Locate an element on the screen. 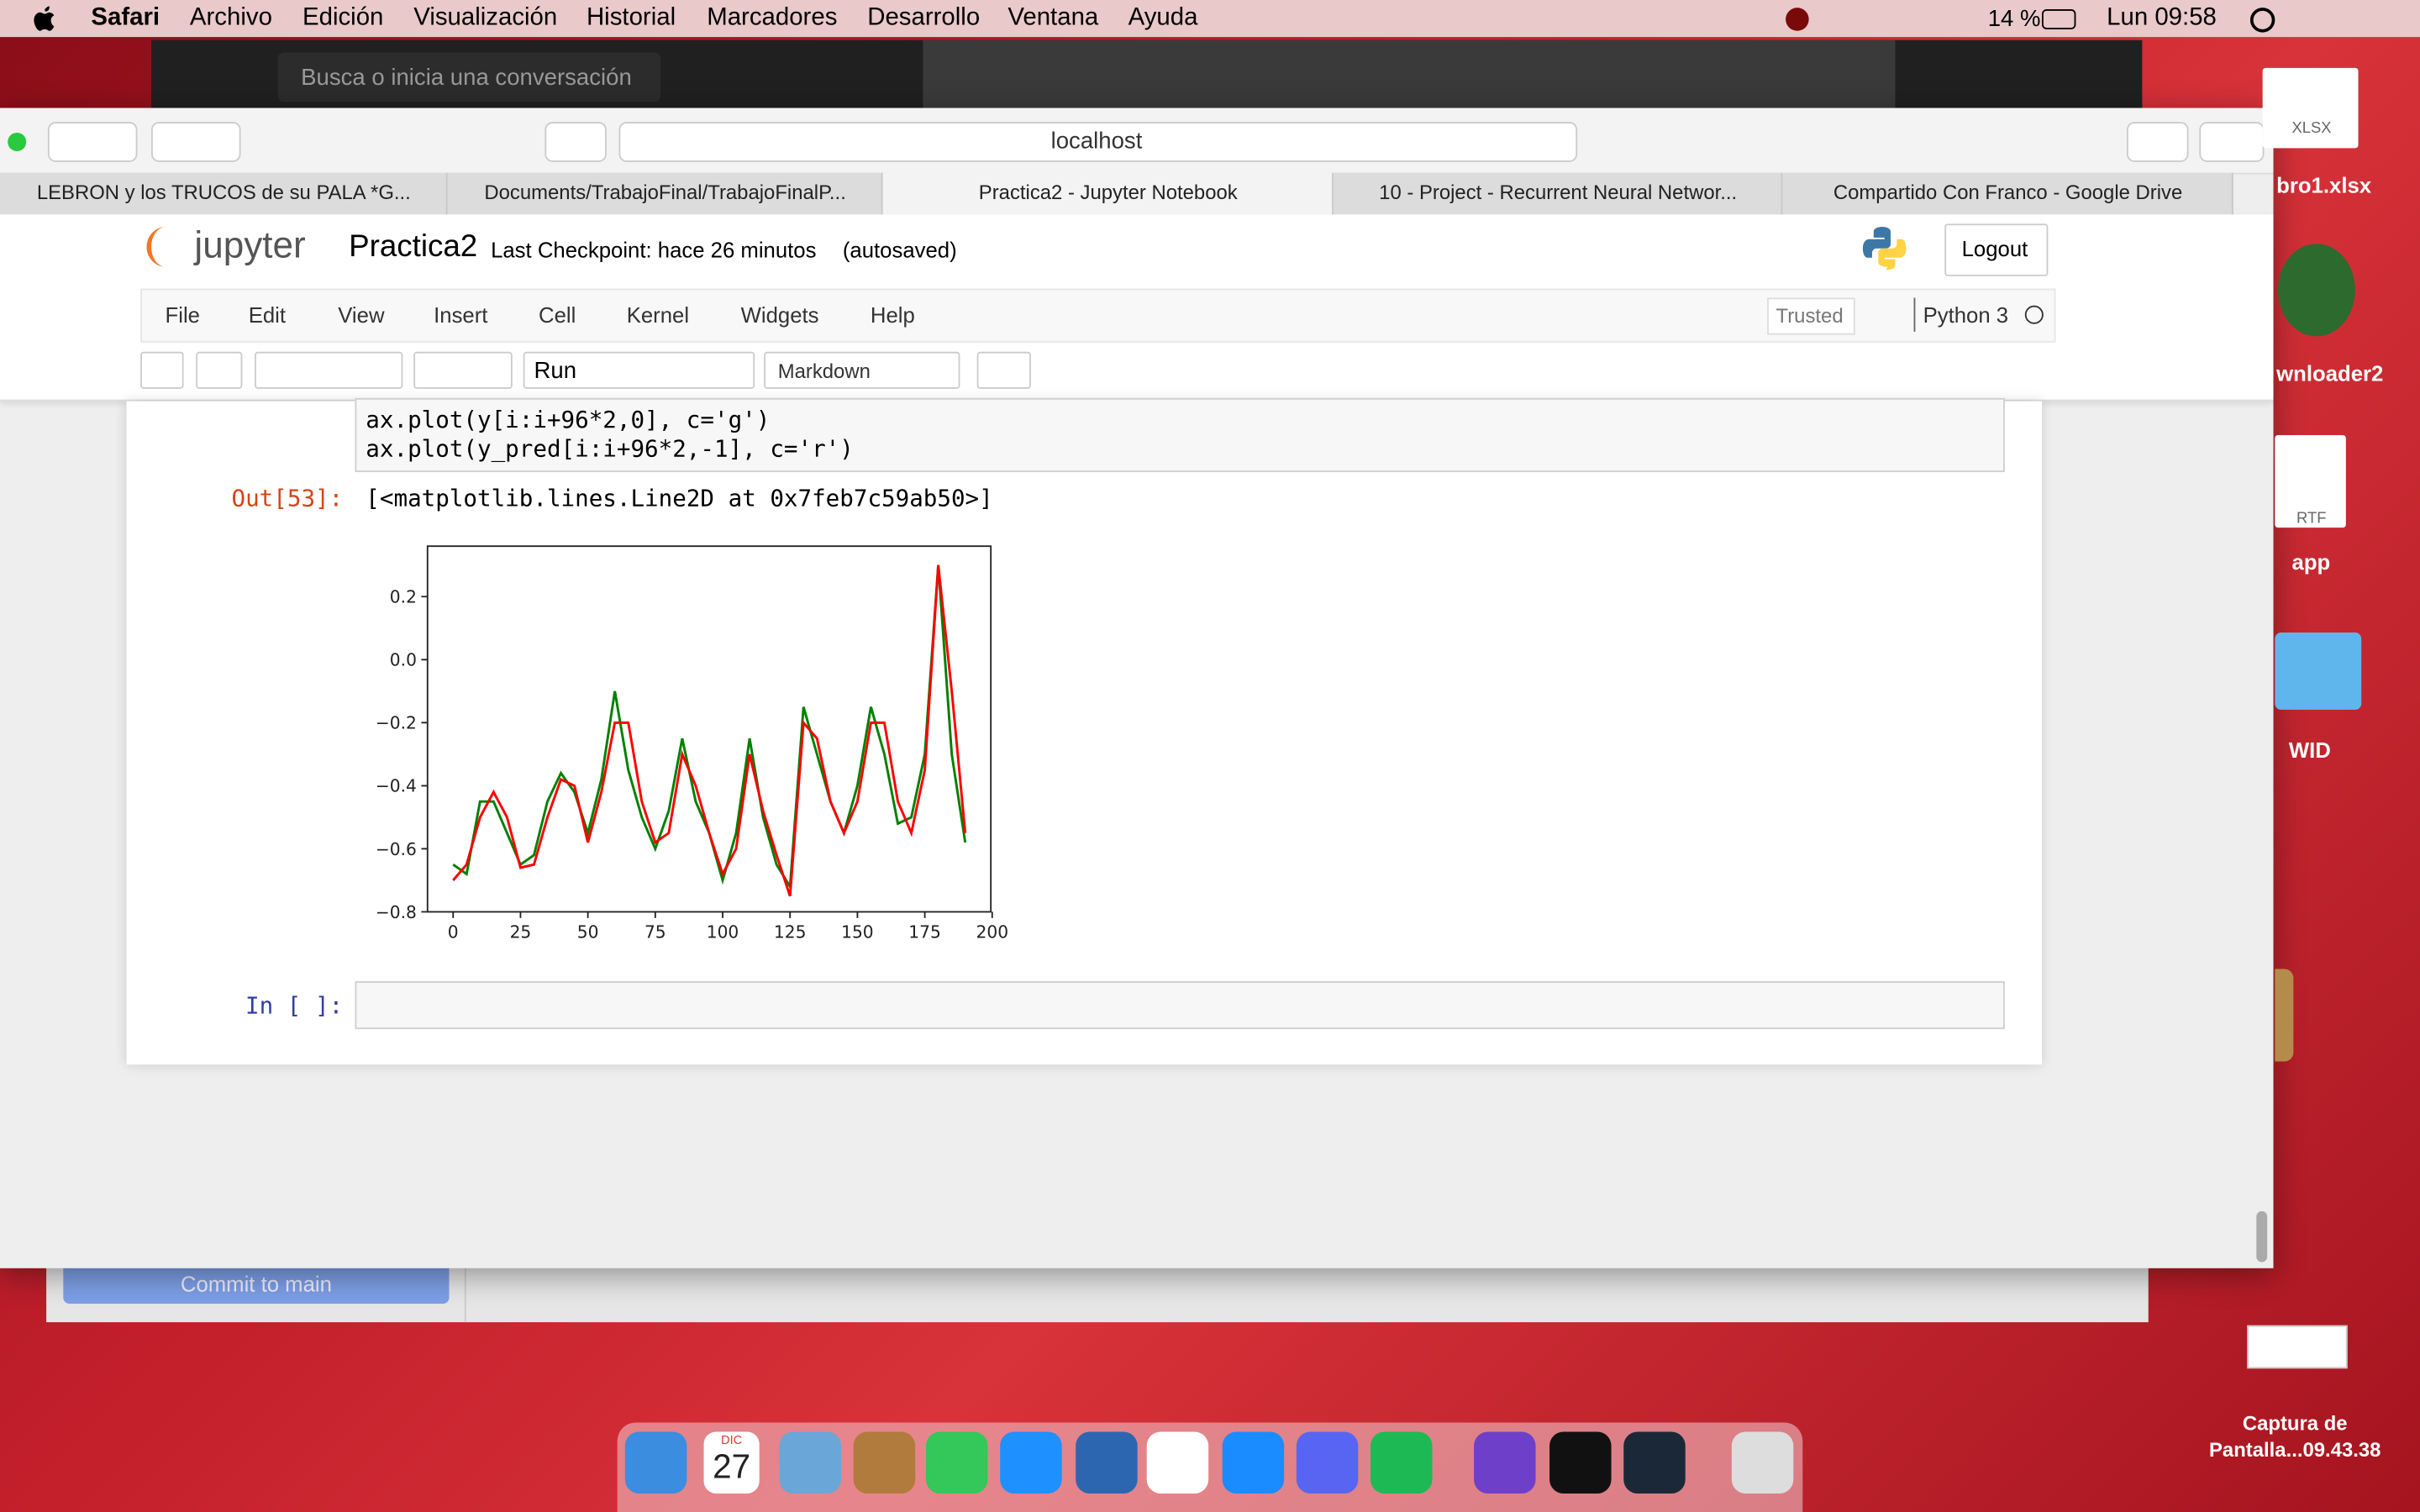 This screenshot has height=1512, width=2420. y-tick-label: −0.4 is located at coordinates (397, 786).